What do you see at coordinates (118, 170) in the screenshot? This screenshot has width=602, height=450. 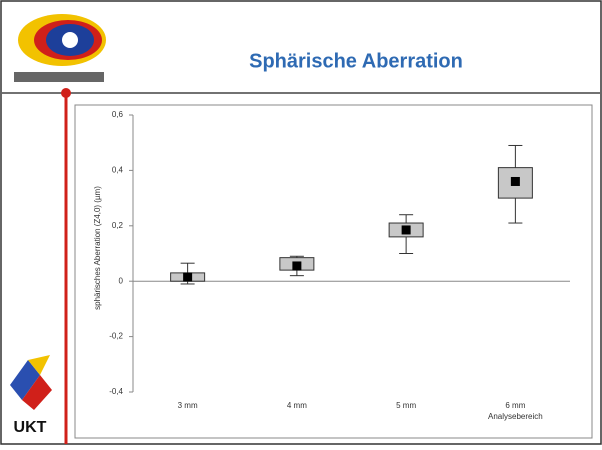 I see `y-tick-label: 0,4` at bounding box center [118, 170].